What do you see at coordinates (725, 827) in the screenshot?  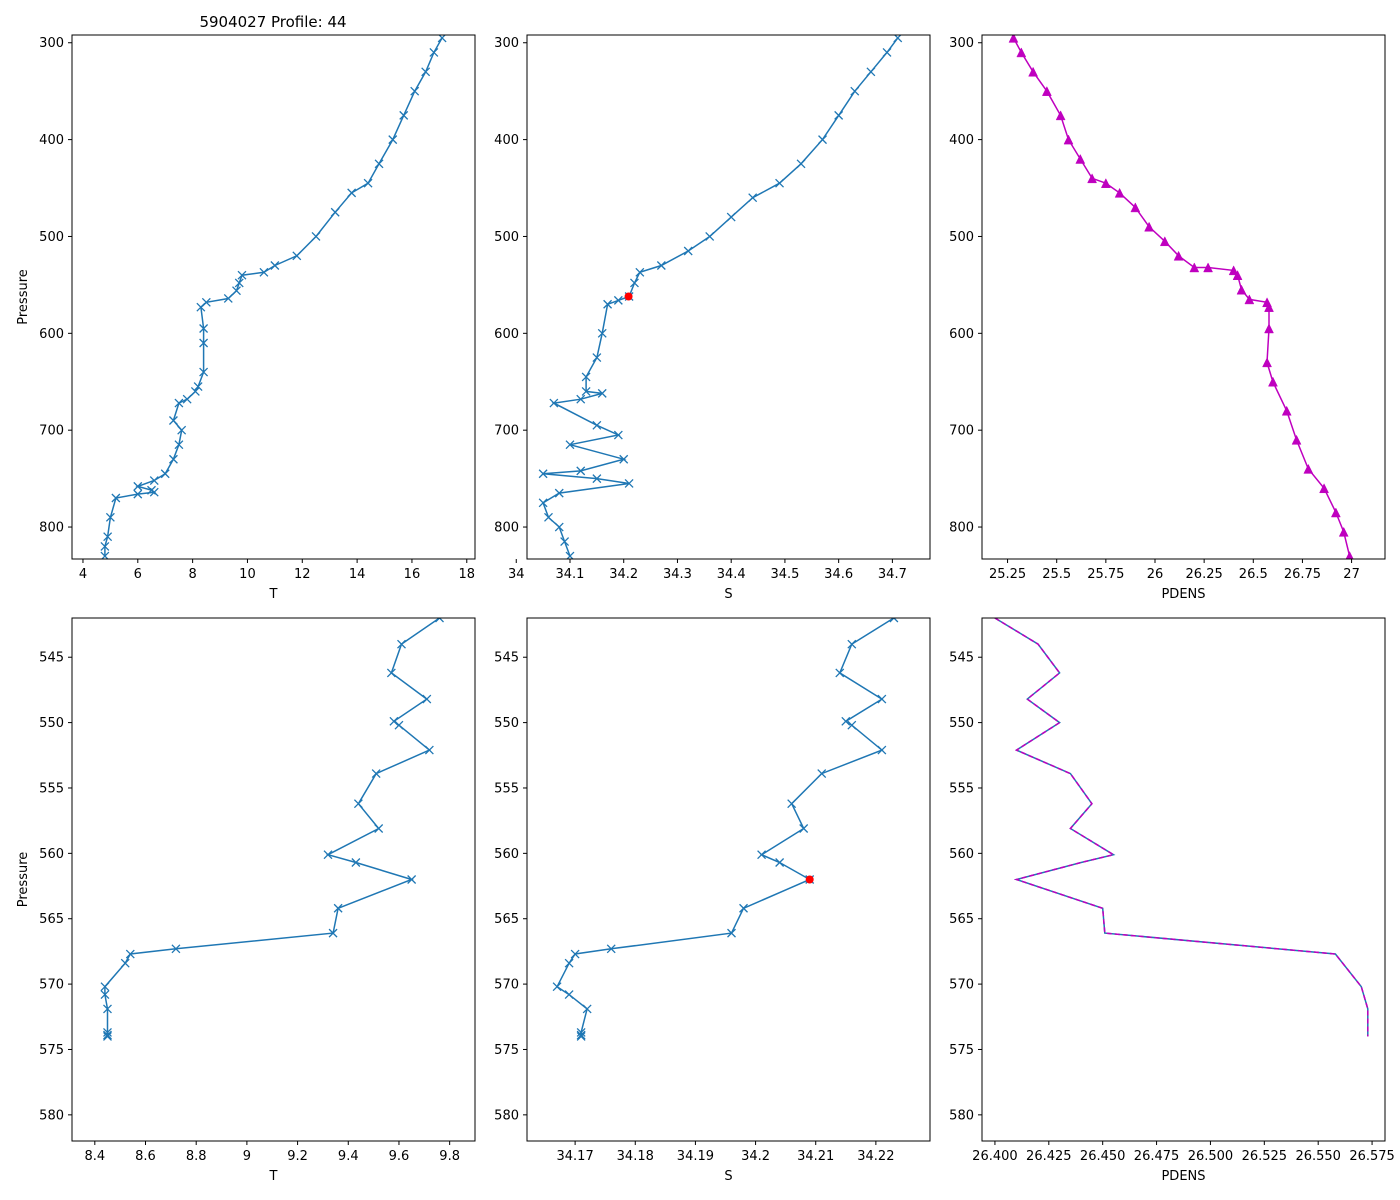 I see `bottom-s-series-line` at bounding box center [725, 827].